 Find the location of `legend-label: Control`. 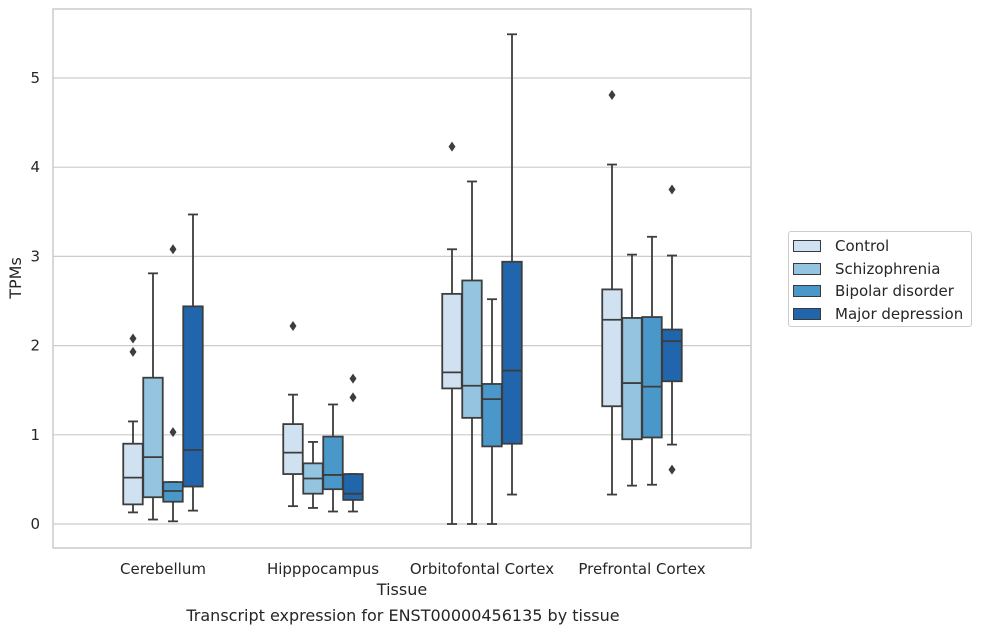

legend-label: Control is located at coordinates (862, 246).